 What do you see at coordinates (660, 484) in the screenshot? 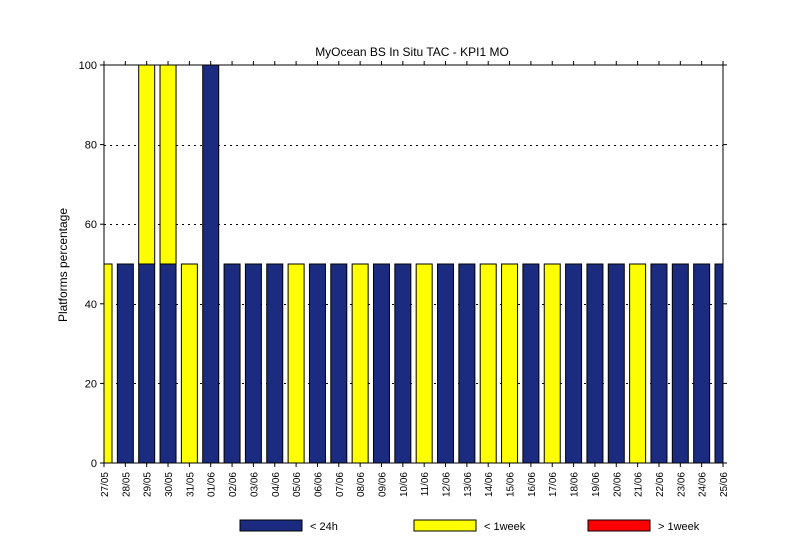
I see `x-tick-label: 22/06` at bounding box center [660, 484].